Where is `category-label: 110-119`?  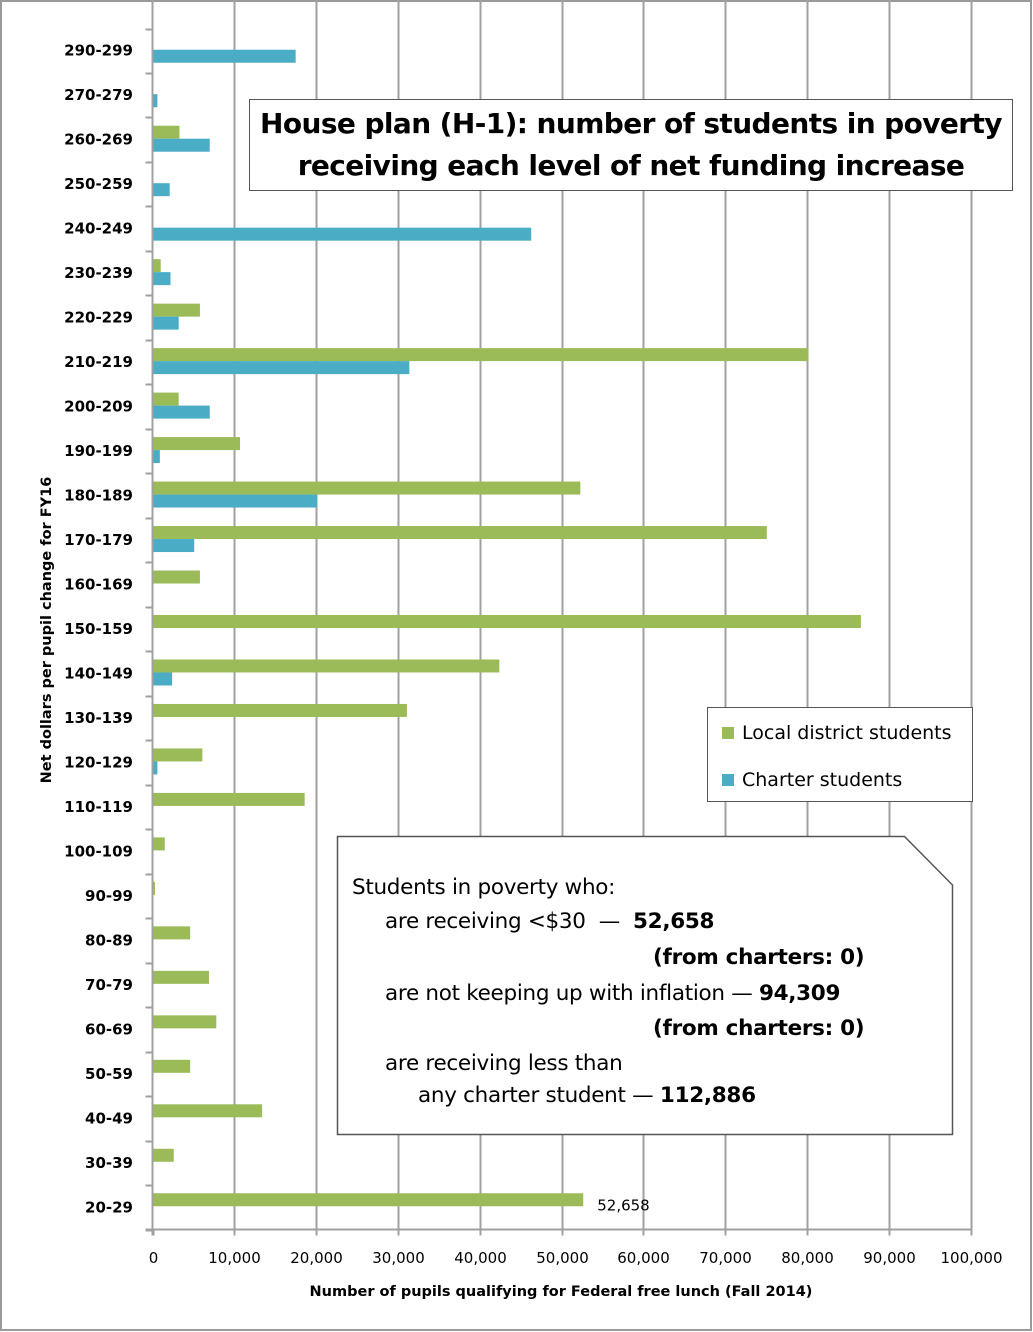 category-label: 110-119 is located at coordinates (98, 807).